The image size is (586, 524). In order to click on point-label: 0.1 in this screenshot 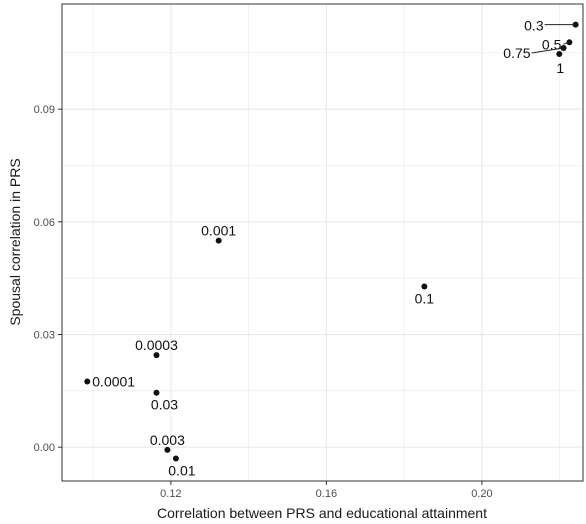, I will do `click(425, 298)`.